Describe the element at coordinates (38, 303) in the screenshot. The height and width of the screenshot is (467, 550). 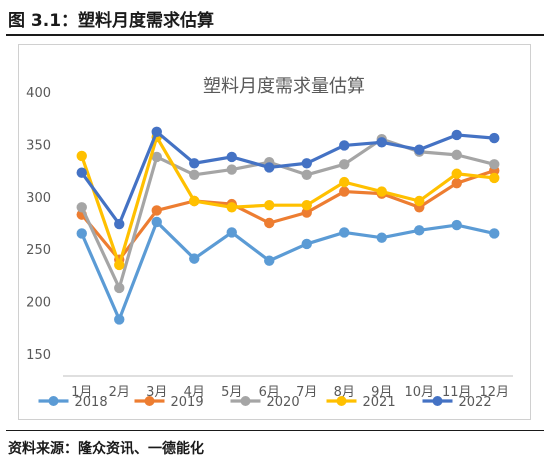
I see `y-tick-label: 200` at that location.